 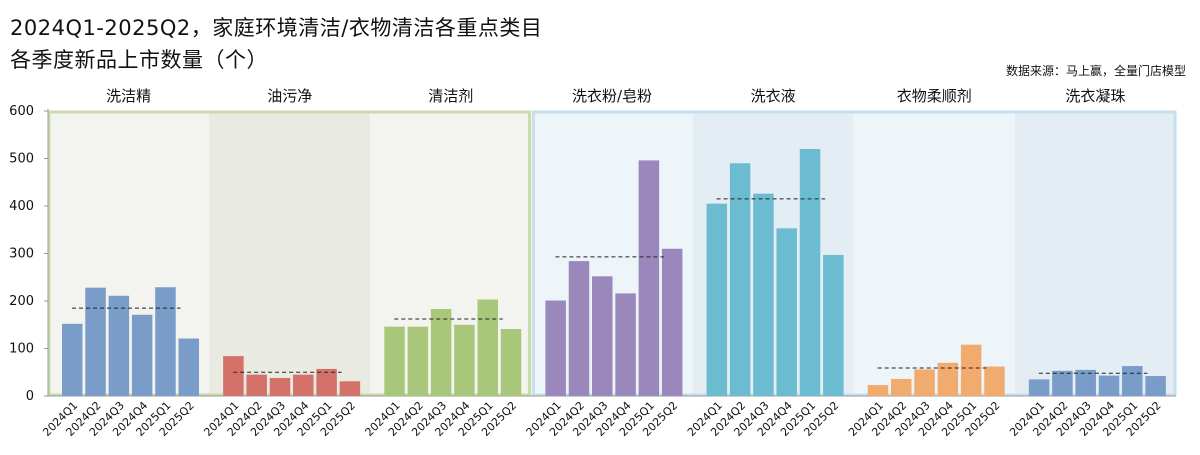 What do you see at coordinates (30, 396) in the screenshot?
I see `y-tick-label: 0` at bounding box center [30, 396].